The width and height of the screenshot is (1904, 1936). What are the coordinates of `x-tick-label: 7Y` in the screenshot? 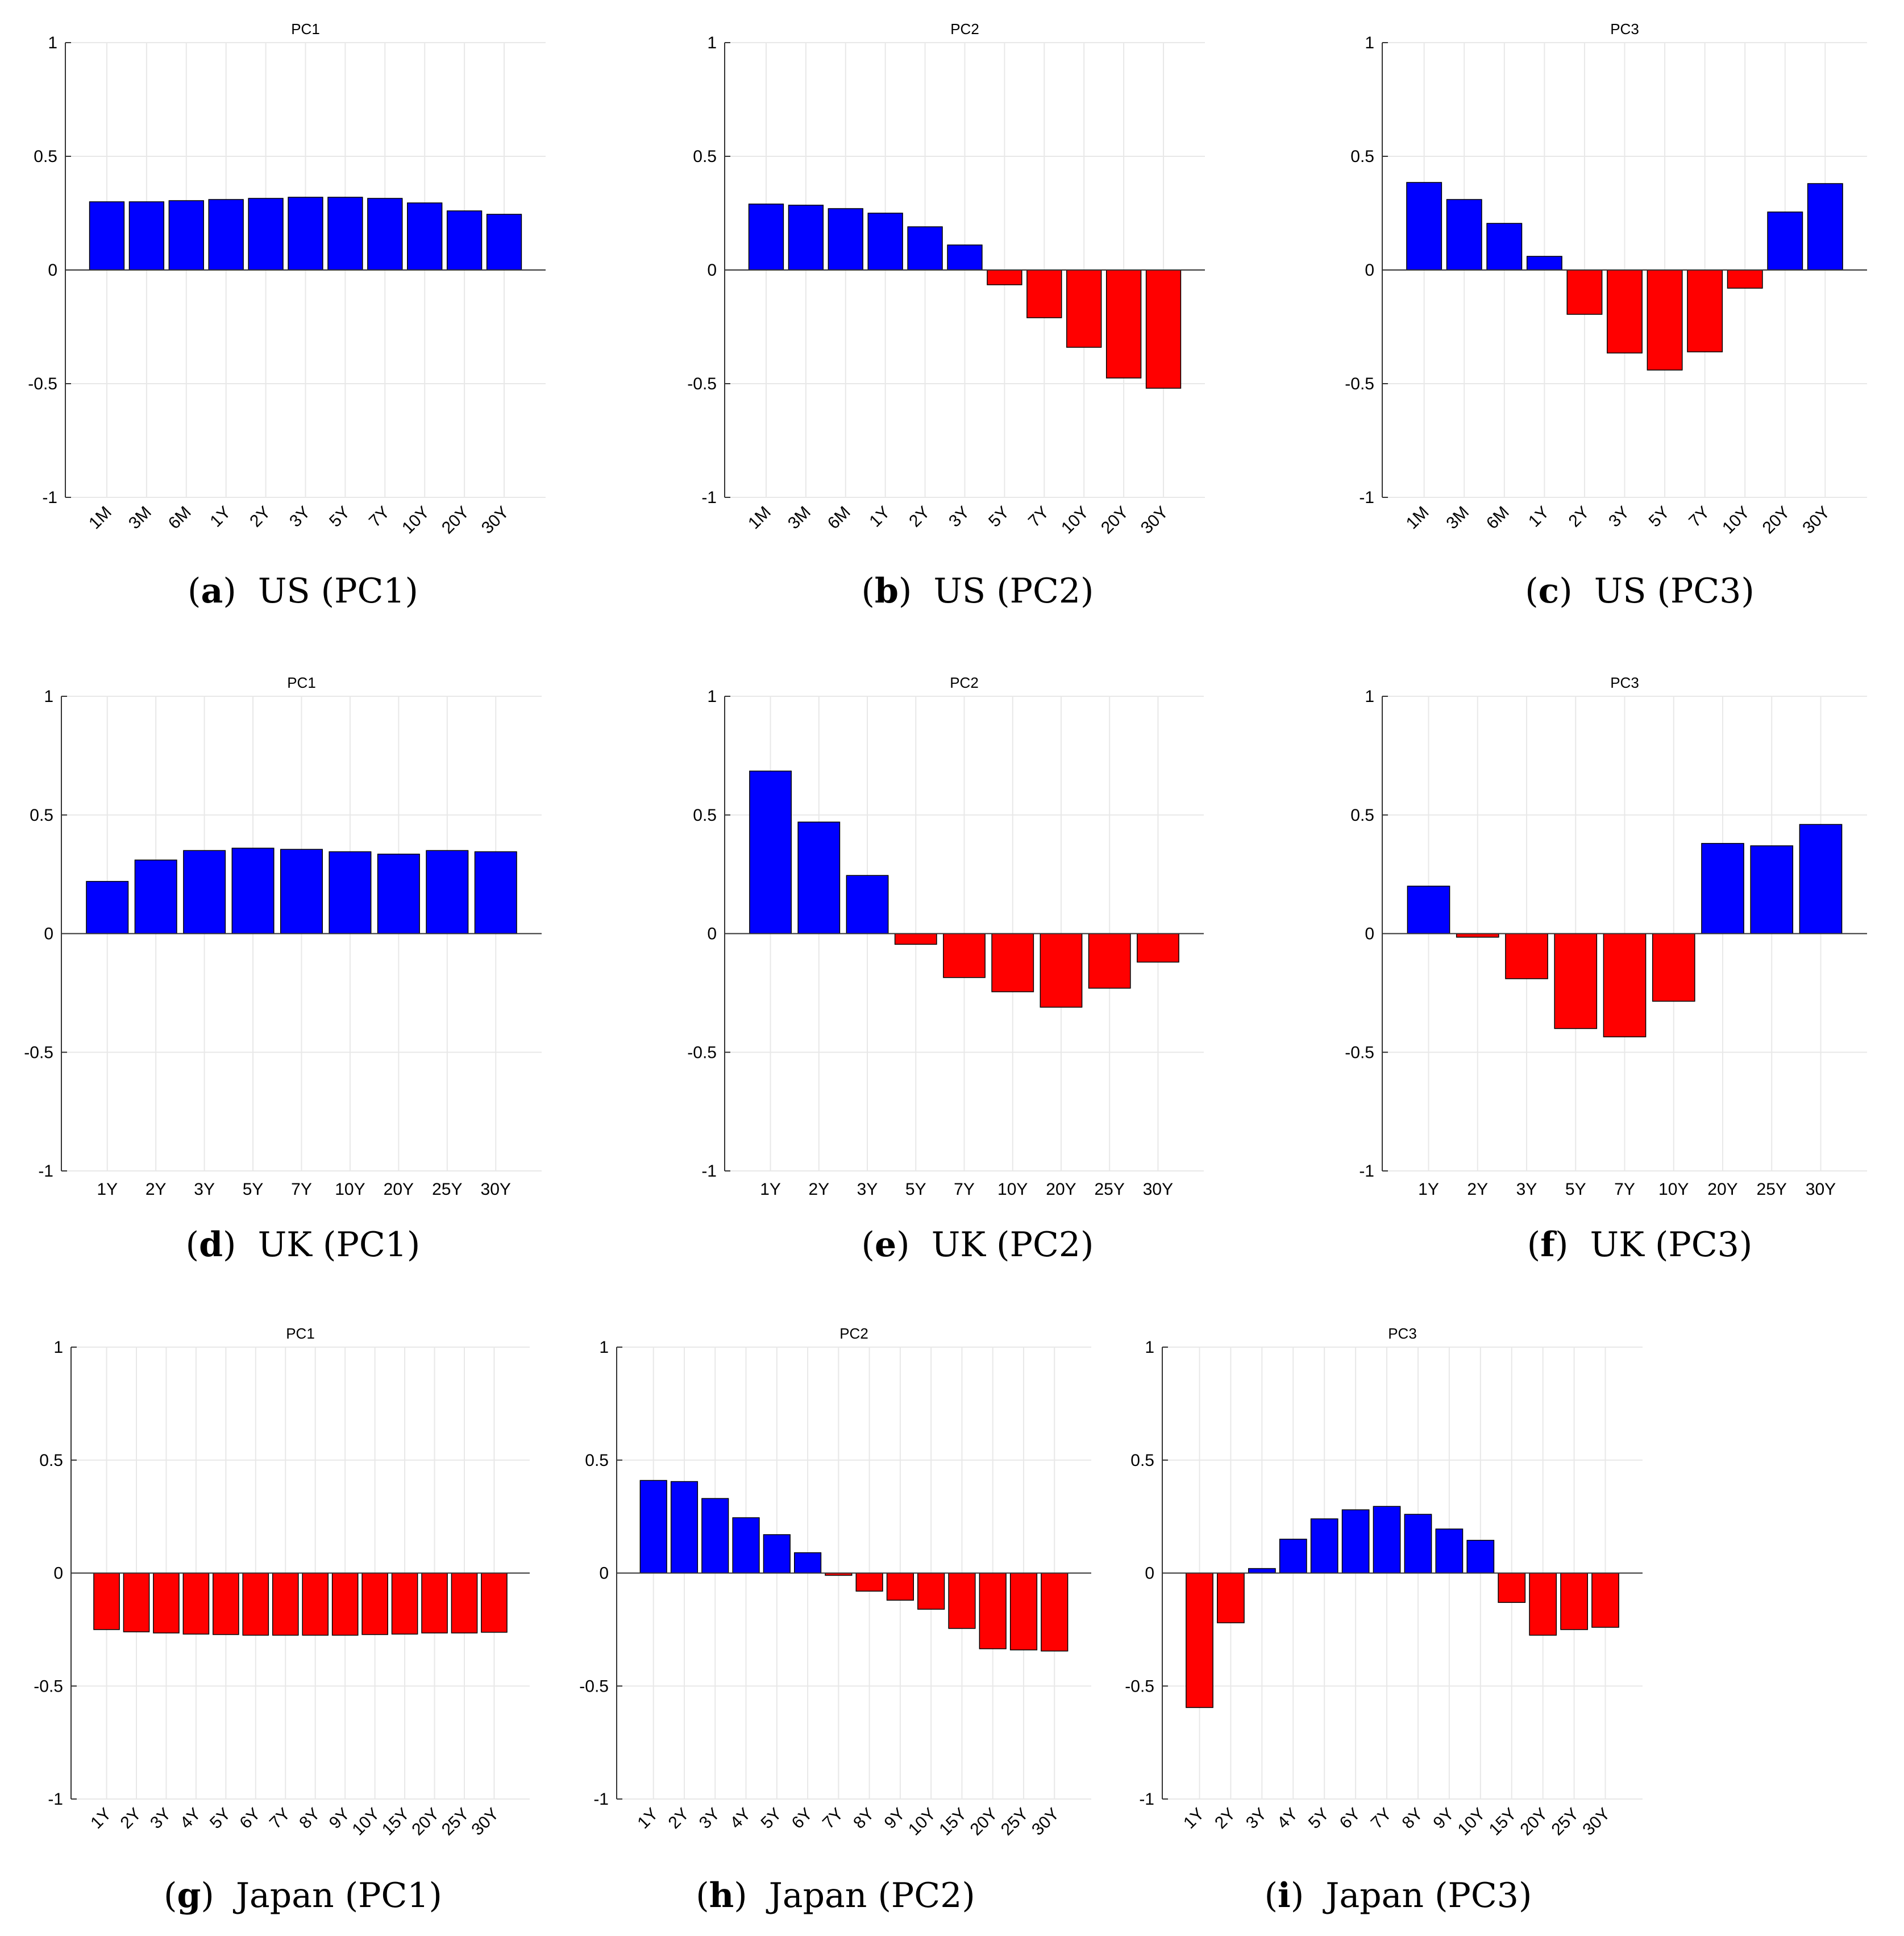 It's located at (1381, 1819).